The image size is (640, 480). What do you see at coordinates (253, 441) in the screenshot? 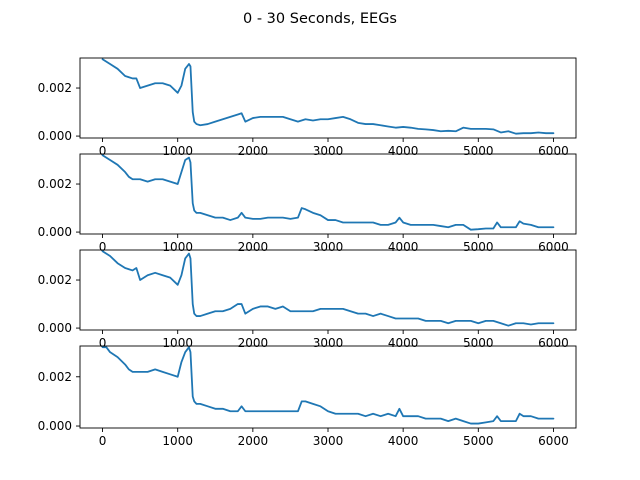
I see `subplot-4-xtick-label: 2000` at bounding box center [253, 441].